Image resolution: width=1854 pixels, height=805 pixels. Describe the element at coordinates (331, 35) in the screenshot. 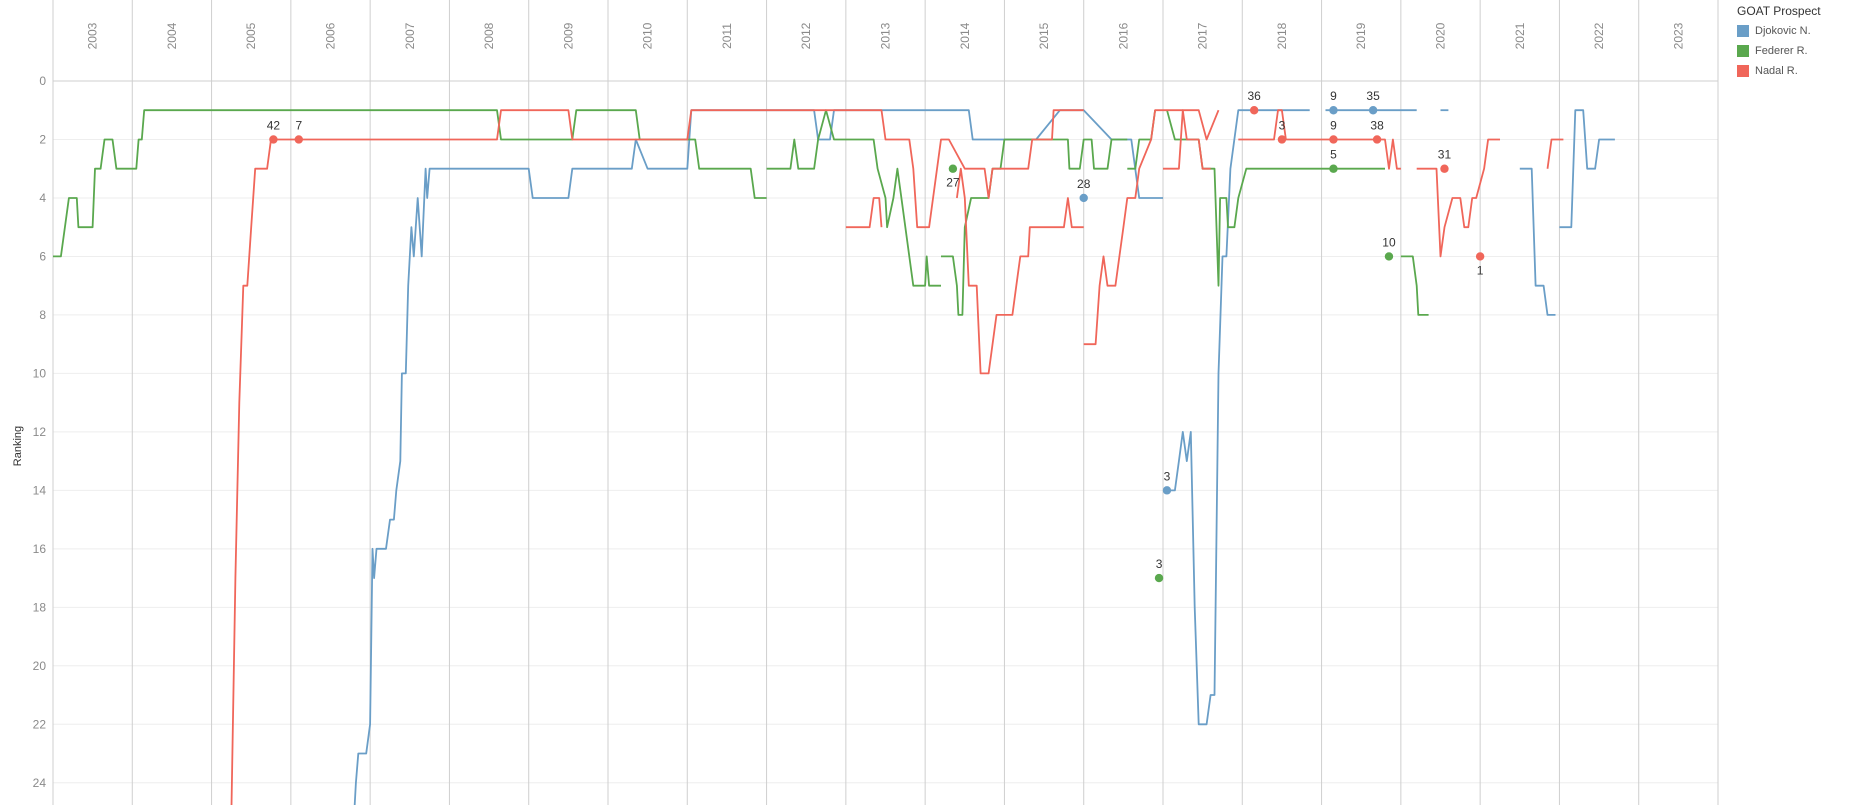

I see `year-label: 2006` at that location.